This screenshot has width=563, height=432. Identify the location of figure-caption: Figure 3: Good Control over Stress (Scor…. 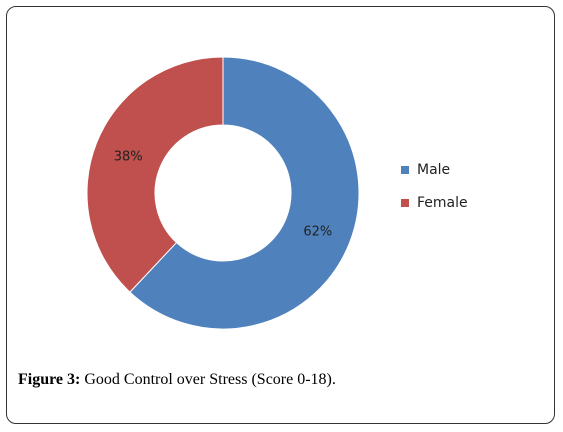
(177, 380).